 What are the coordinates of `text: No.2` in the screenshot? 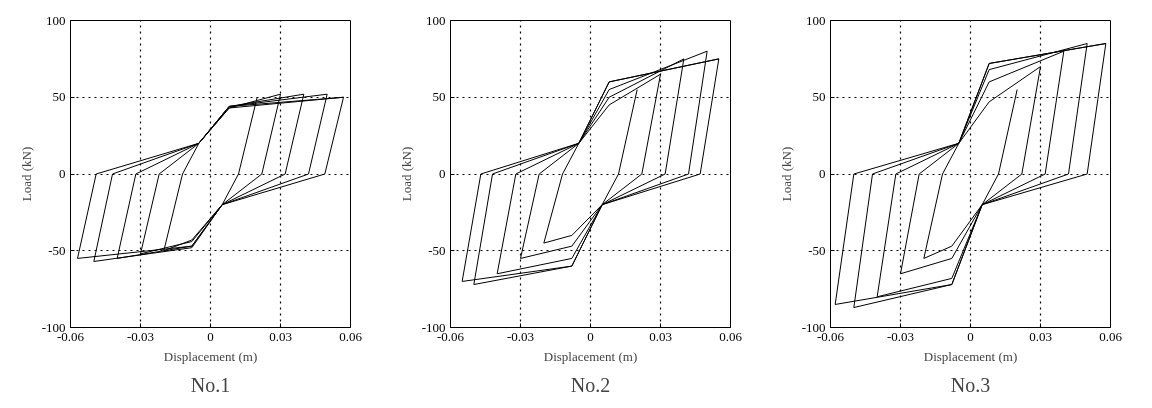 It's located at (590, 384).